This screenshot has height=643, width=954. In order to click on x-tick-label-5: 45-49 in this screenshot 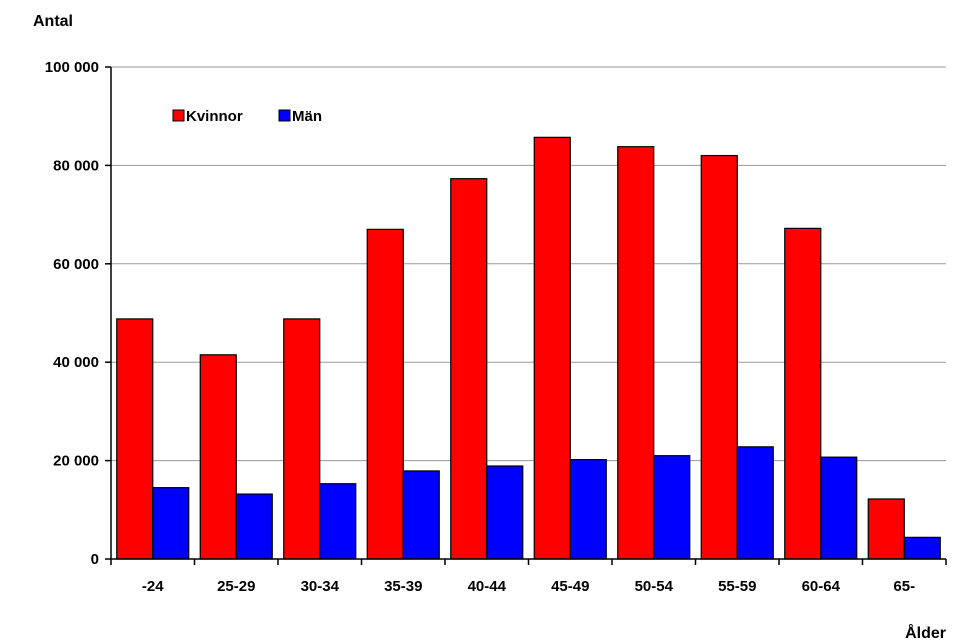, I will do `click(570, 586)`.